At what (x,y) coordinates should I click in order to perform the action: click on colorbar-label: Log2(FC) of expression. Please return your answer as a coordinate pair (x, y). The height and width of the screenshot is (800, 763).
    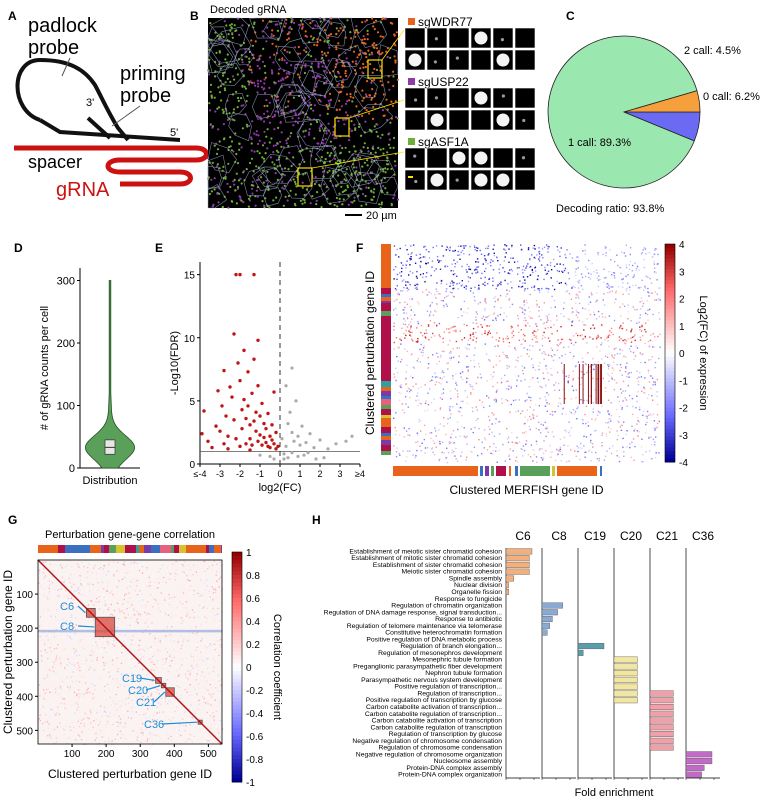
    Looking at the image, I should click on (703, 353).